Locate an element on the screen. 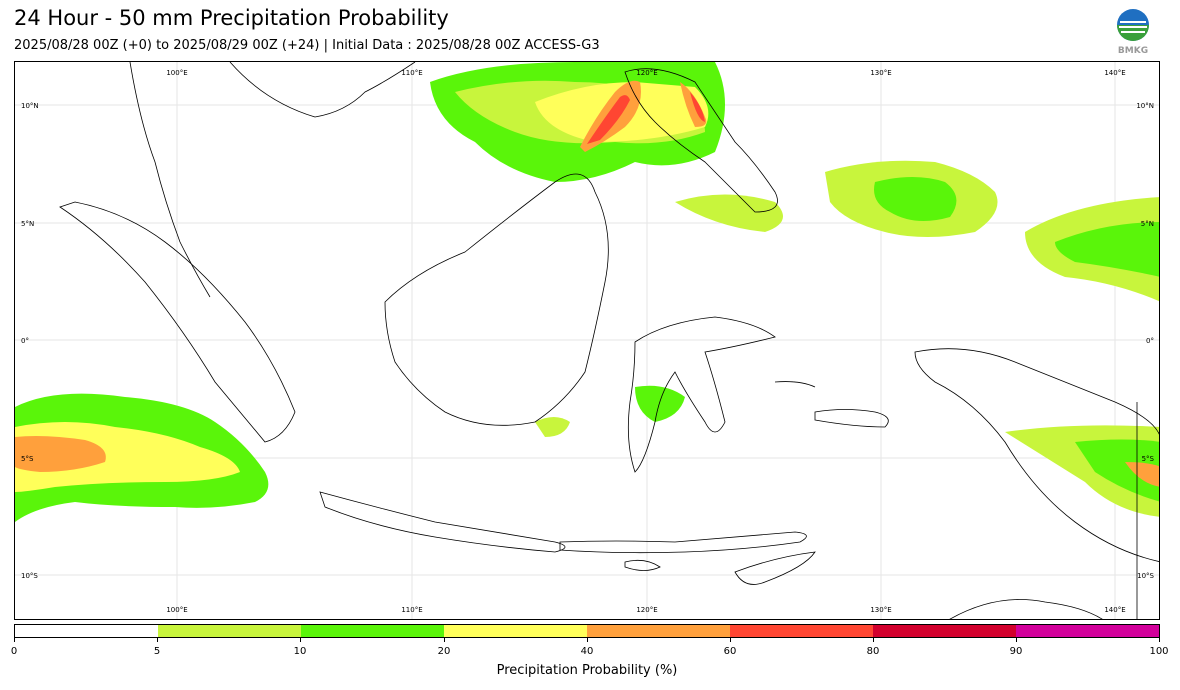 This screenshot has height=690, width=1180. lon-labels-top: 100°E 110°E 120°E 130°E 140°E is located at coordinates (645, 73).